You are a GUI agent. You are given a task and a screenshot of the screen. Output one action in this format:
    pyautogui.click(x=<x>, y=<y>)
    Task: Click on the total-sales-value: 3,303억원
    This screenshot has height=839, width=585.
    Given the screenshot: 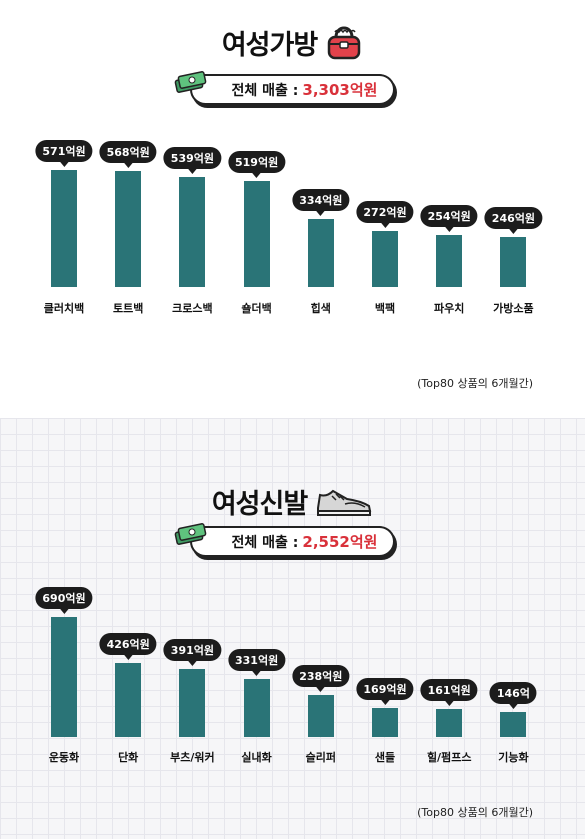 What is the action you would take?
    pyautogui.click(x=340, y=90)
    